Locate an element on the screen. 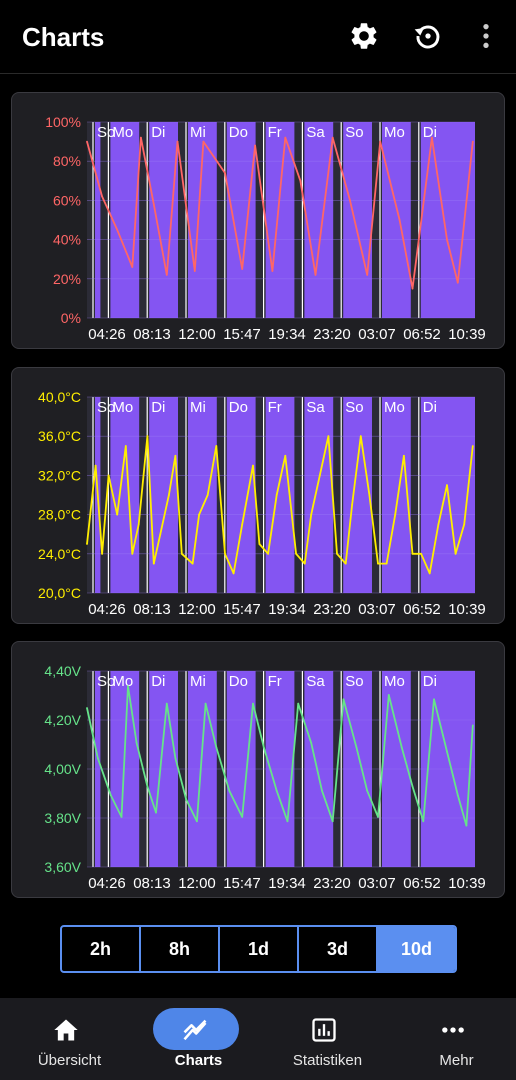 The height and width of the screenshot is (1080, 516). app-bar: Charts is located at coordinates (258, 37).